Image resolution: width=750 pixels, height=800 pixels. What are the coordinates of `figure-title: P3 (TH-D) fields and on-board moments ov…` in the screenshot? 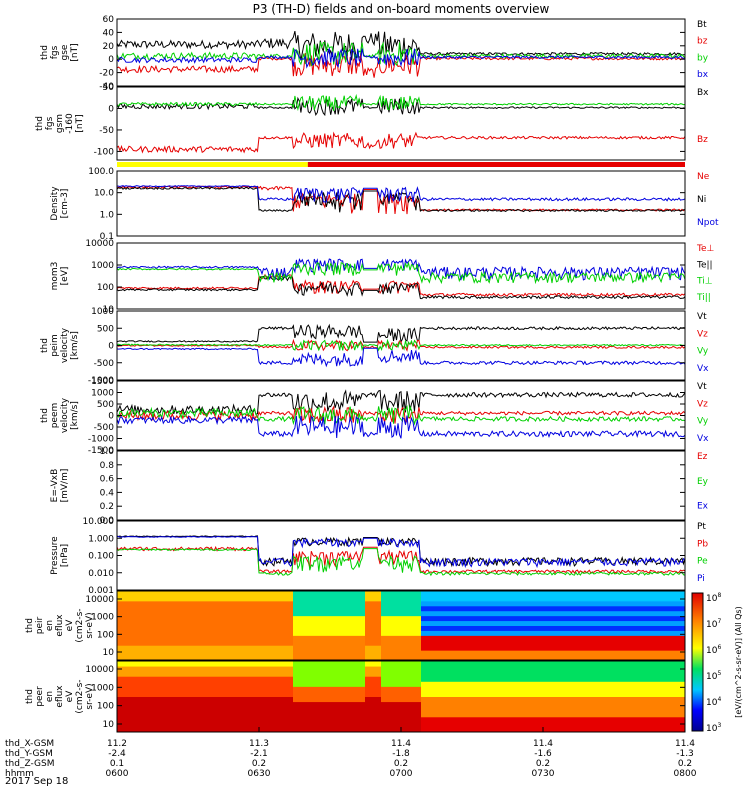 It's located at (401, 9).